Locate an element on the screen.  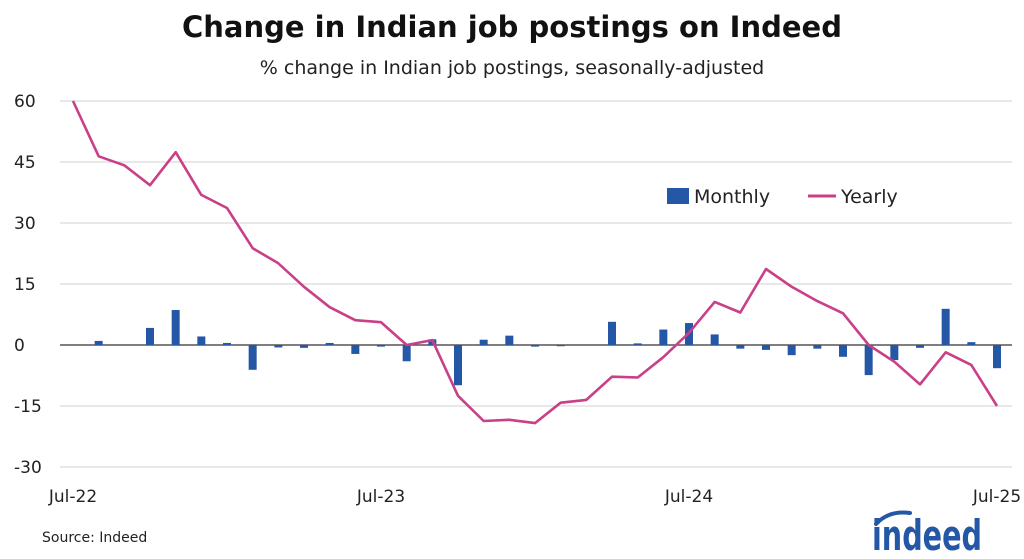
indeed-logo: indeed is located at coordinates (927, 534).